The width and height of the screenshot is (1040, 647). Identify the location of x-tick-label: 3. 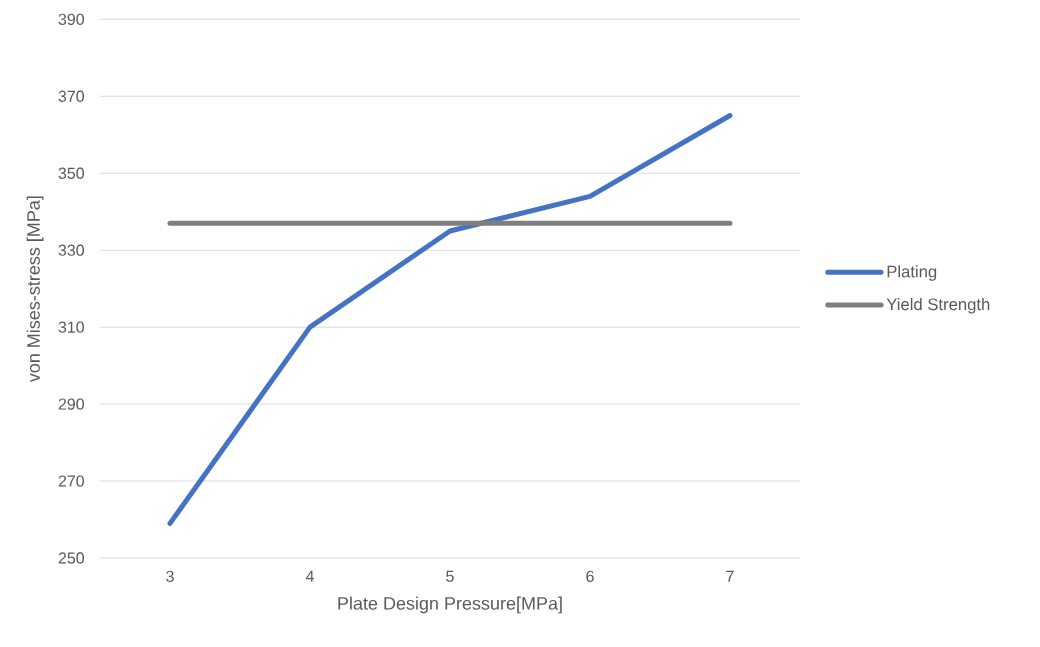
(170, 576).